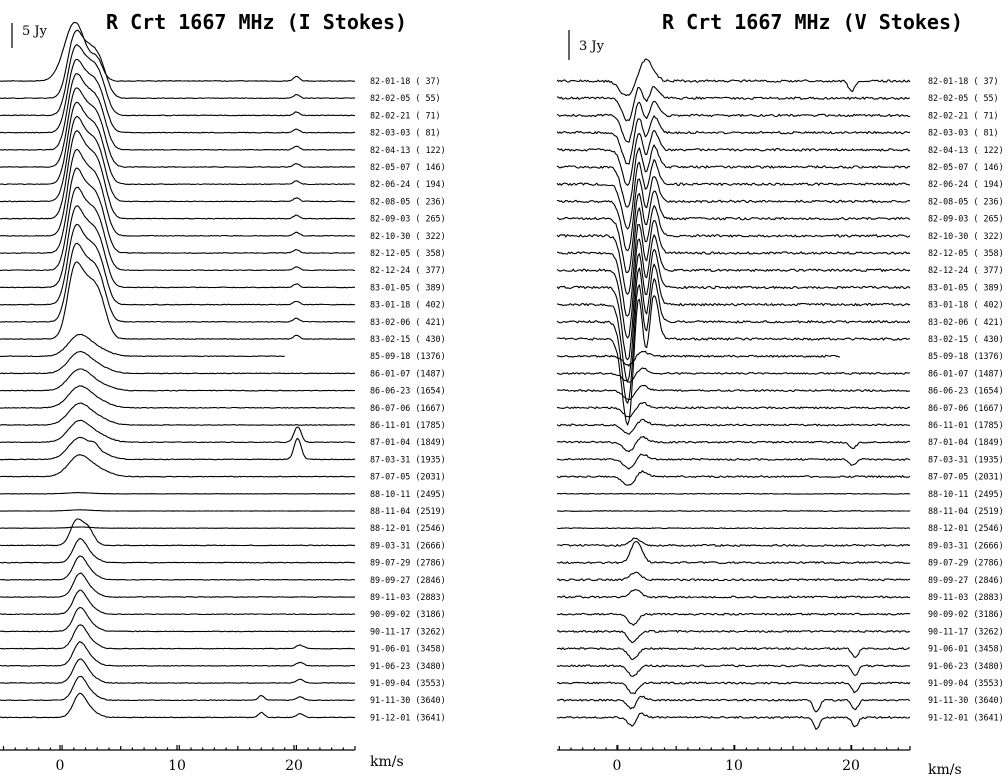 This screenshot has height=780, width=1008. I want to click on x-tick-label: 10, so click(177, 766).